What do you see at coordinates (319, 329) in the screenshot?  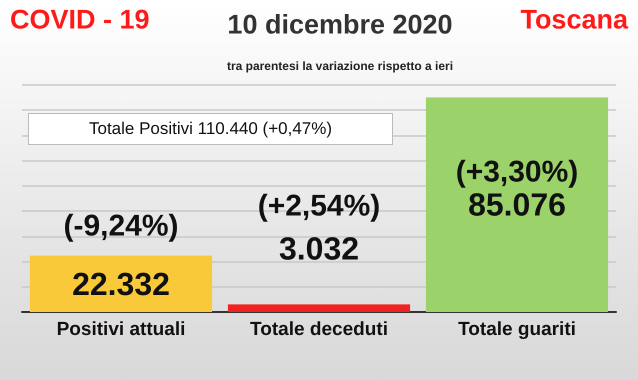 I see `x-tick-label: Totale deceduti` at bounding box center [319, 329].